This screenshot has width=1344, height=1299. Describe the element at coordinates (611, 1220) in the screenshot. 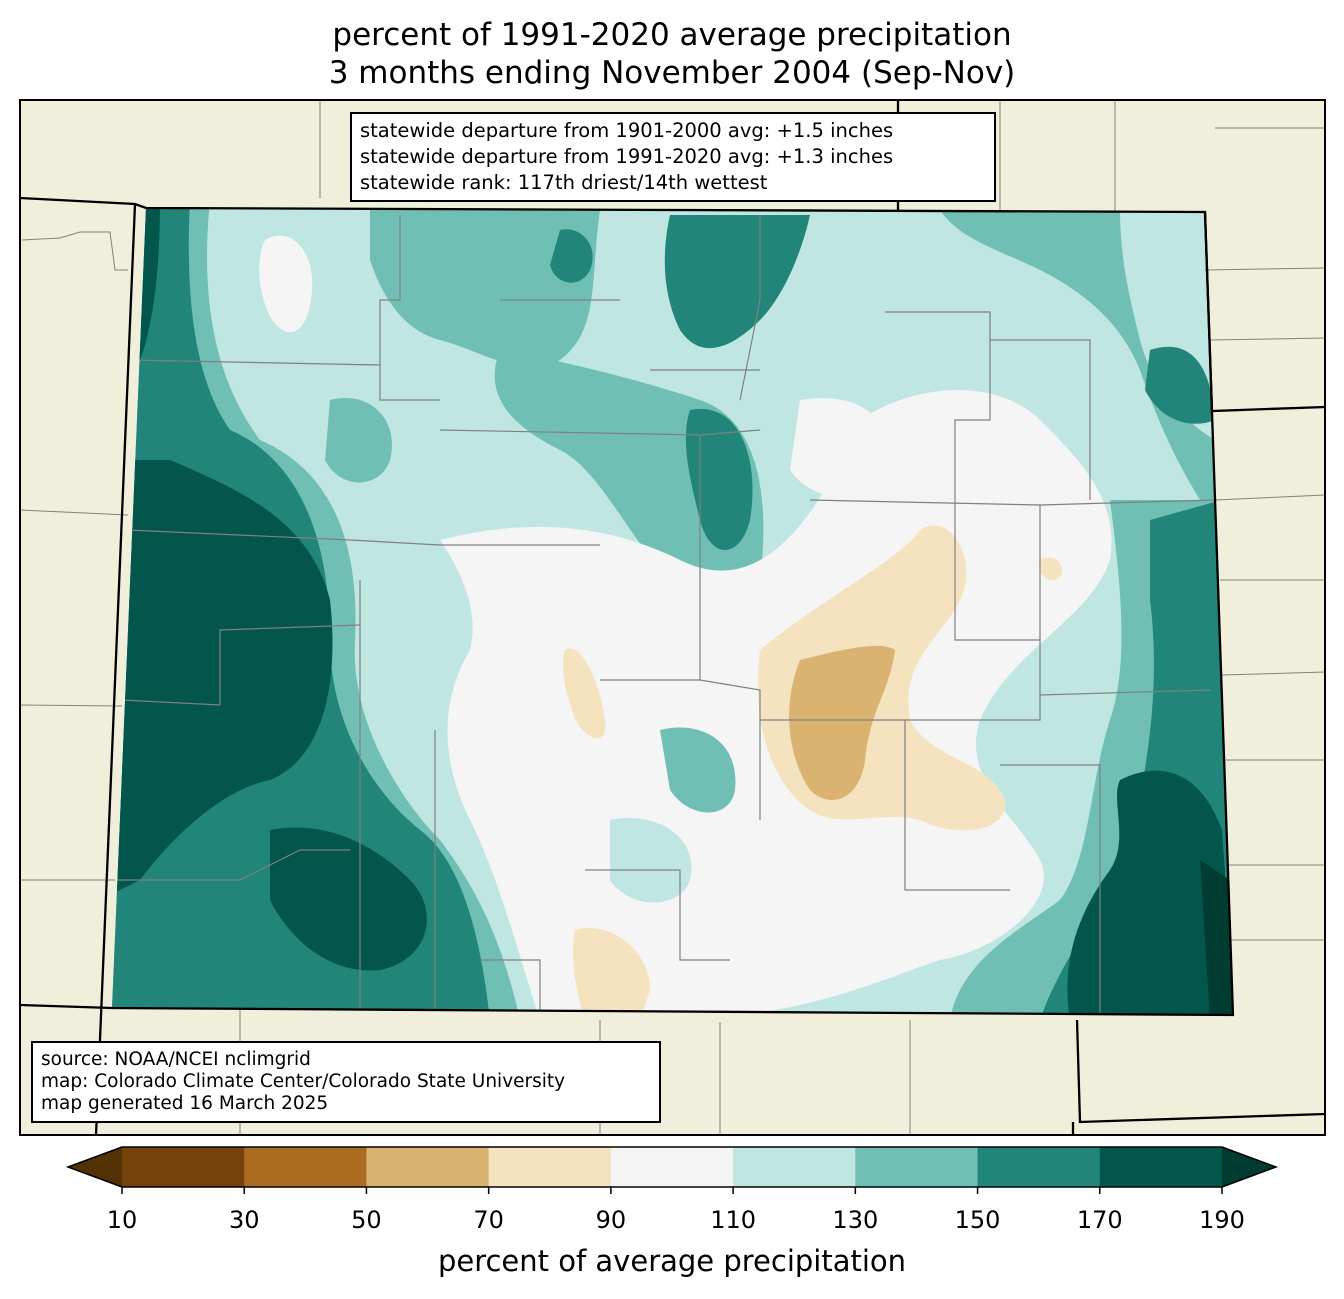

I see `colorbar-tick-label: 90` at that location.